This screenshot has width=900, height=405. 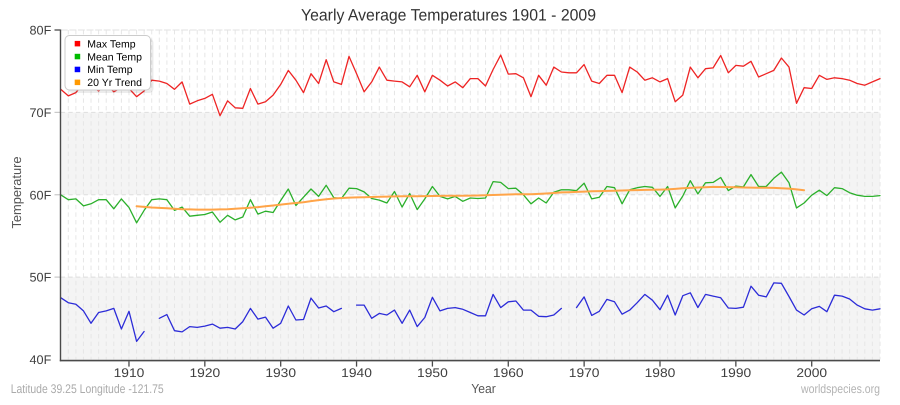 I want to click on svg-text: 60F, so click(x=41, y=195).